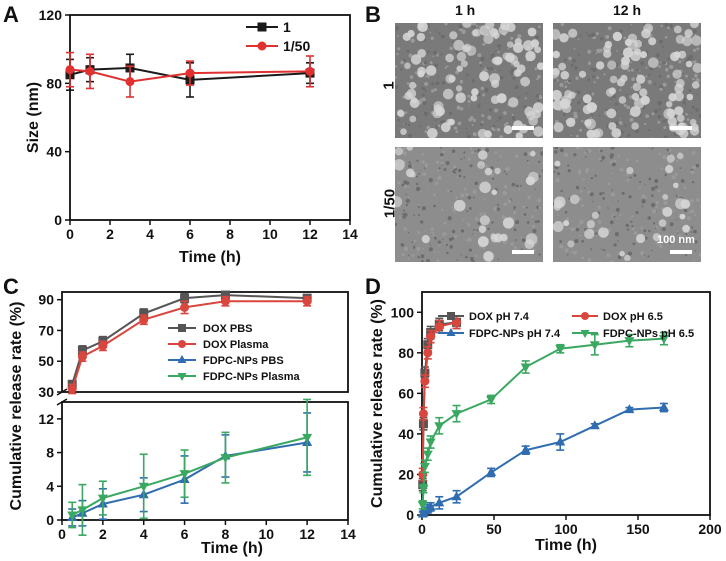  What do you see at coordinates (243, 361) in the screenshot?
I see `chart-c-legend-label: FDPC-NPs PBS` at bounding box center [243, 361].